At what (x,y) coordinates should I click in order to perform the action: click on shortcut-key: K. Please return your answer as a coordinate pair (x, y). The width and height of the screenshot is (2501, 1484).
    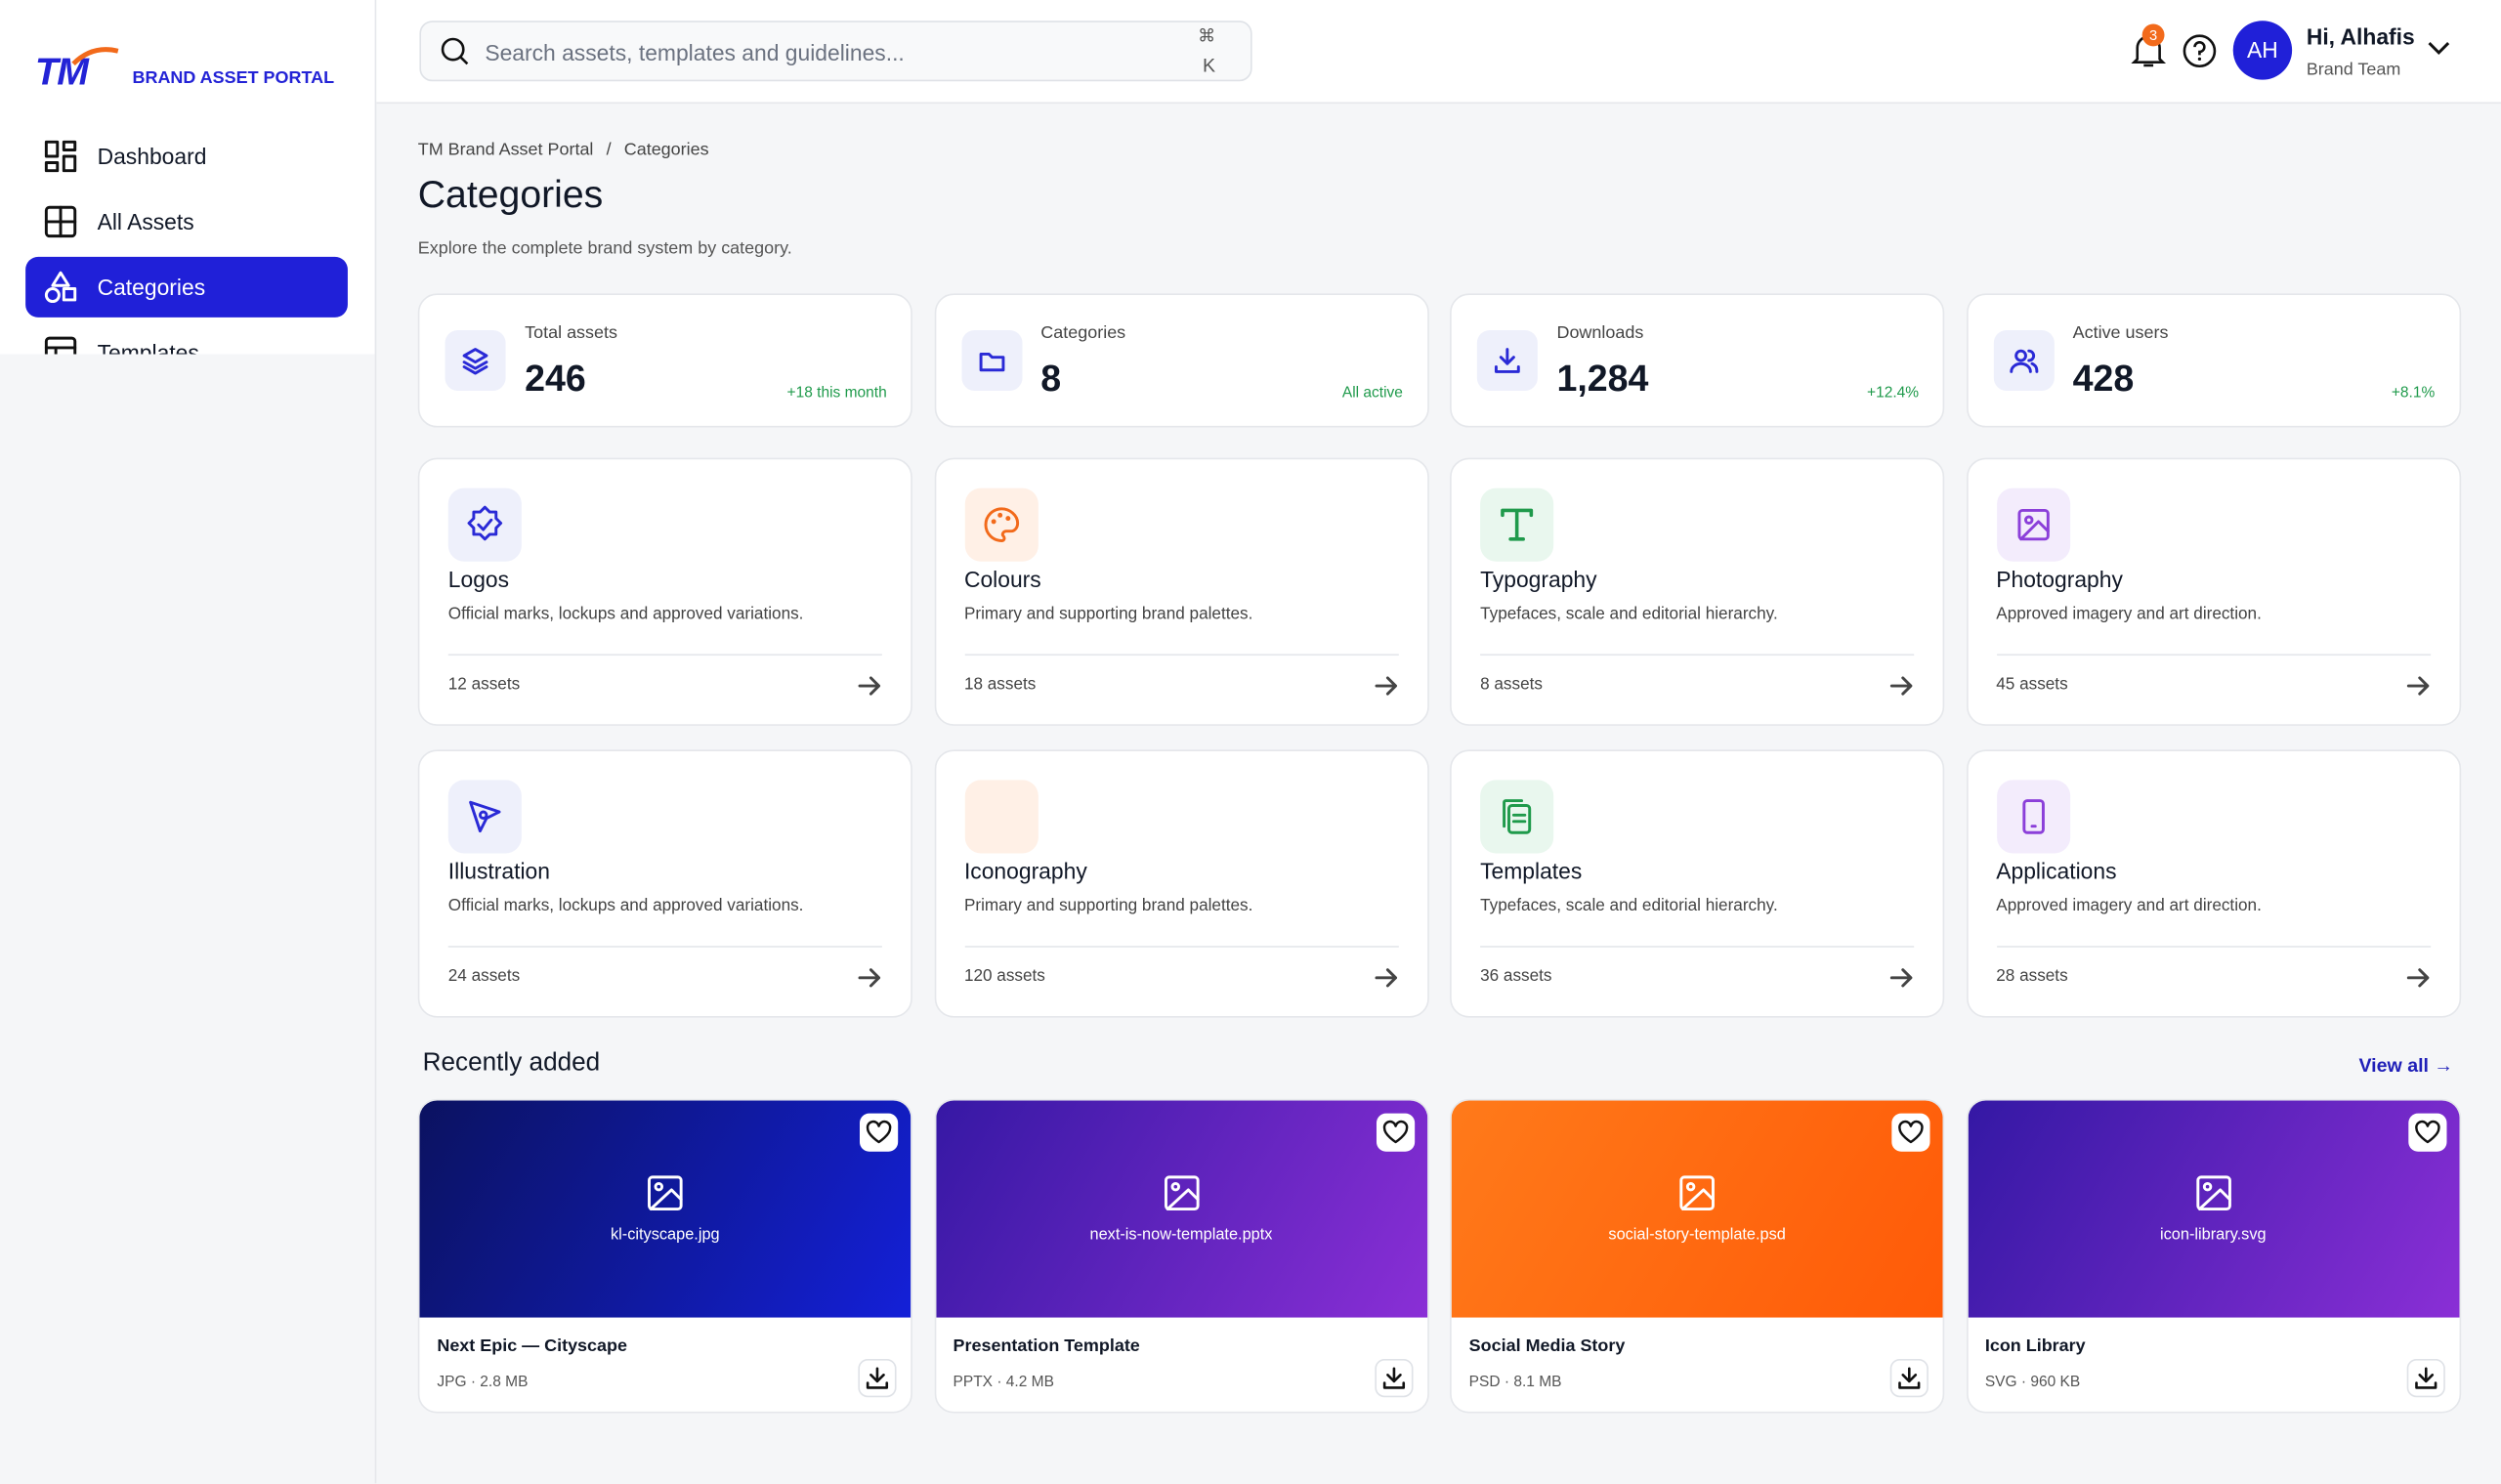
    Looking at the image, I should click on (1209, 65).